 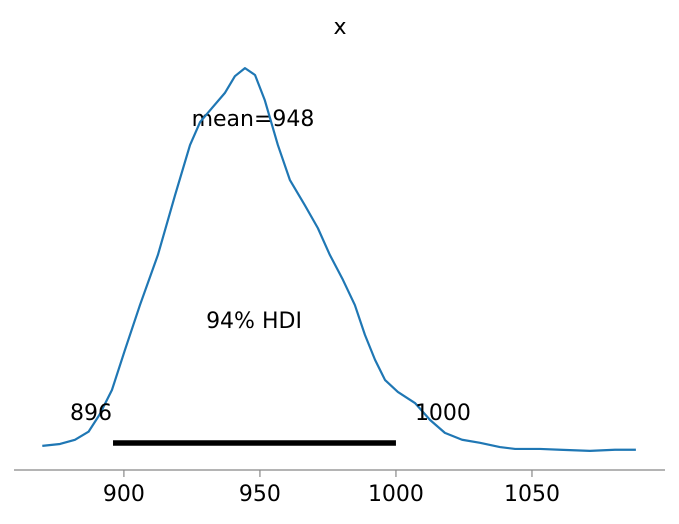 I want to click on x-tick-label: 900, so click(x=124, y=494).